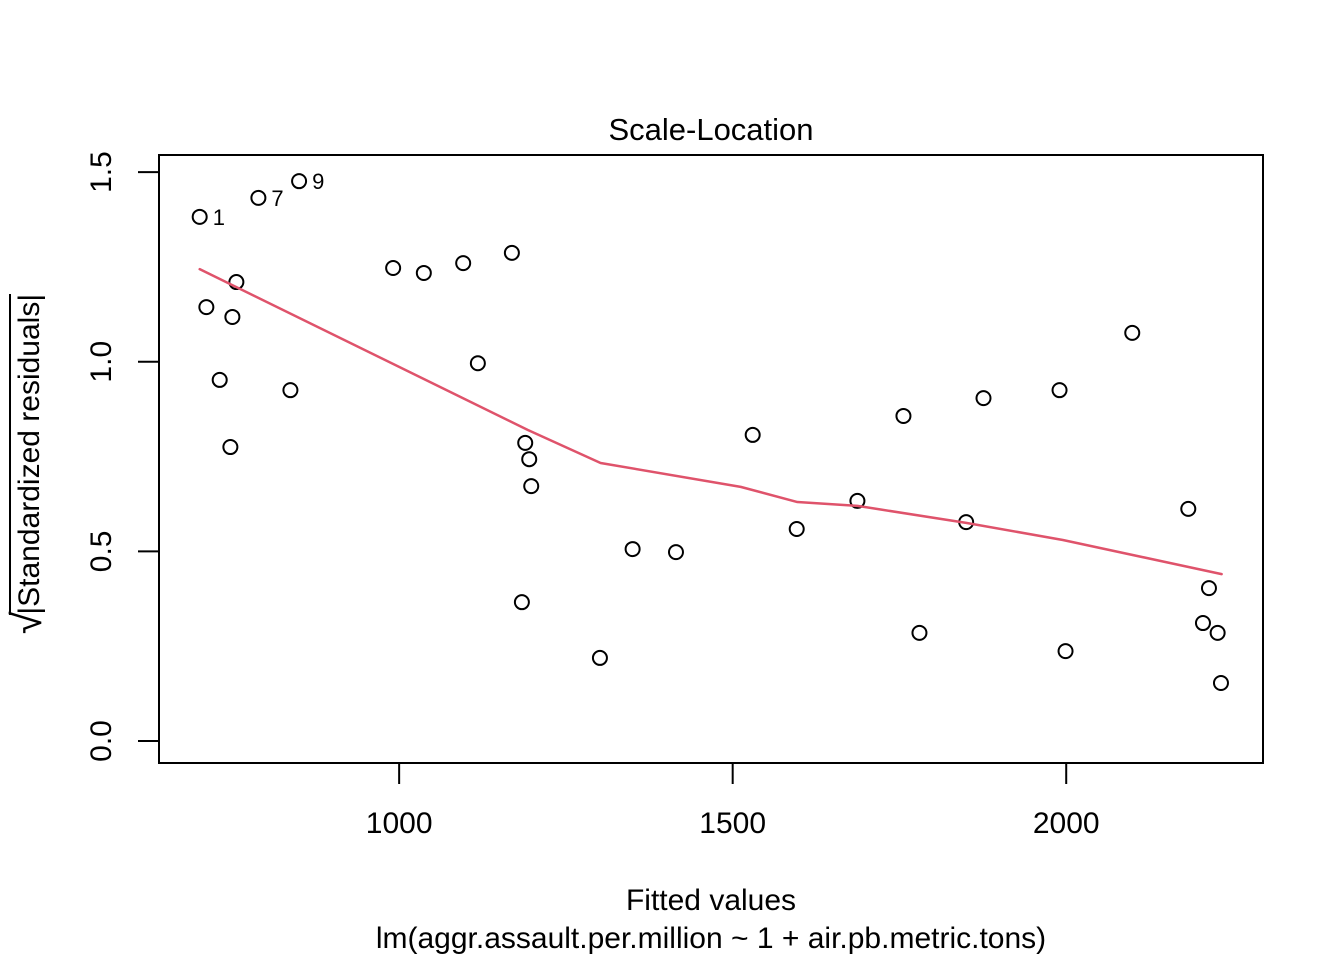 Image resolution: width=1344 pixels, height=960 pixels. What do you see at coordinates (101, 172) in the screenshot?
I see `y-axis-tick-label: 1.5` at bounding box center [101, 172].